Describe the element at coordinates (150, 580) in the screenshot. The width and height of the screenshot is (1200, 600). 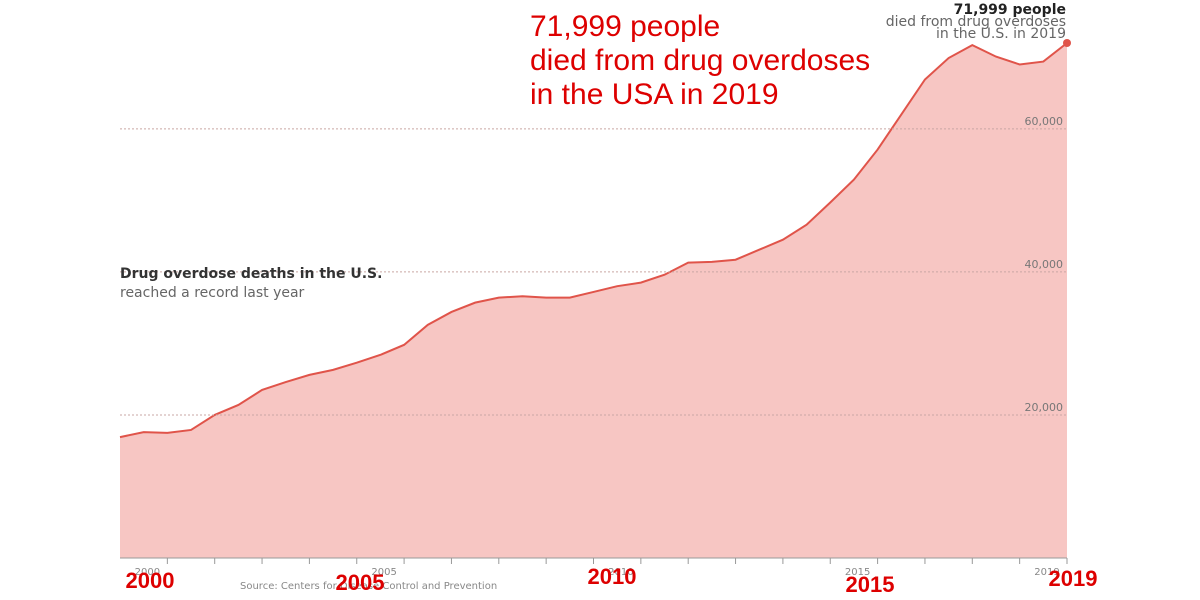
I see `year-label: 2000` at that location.